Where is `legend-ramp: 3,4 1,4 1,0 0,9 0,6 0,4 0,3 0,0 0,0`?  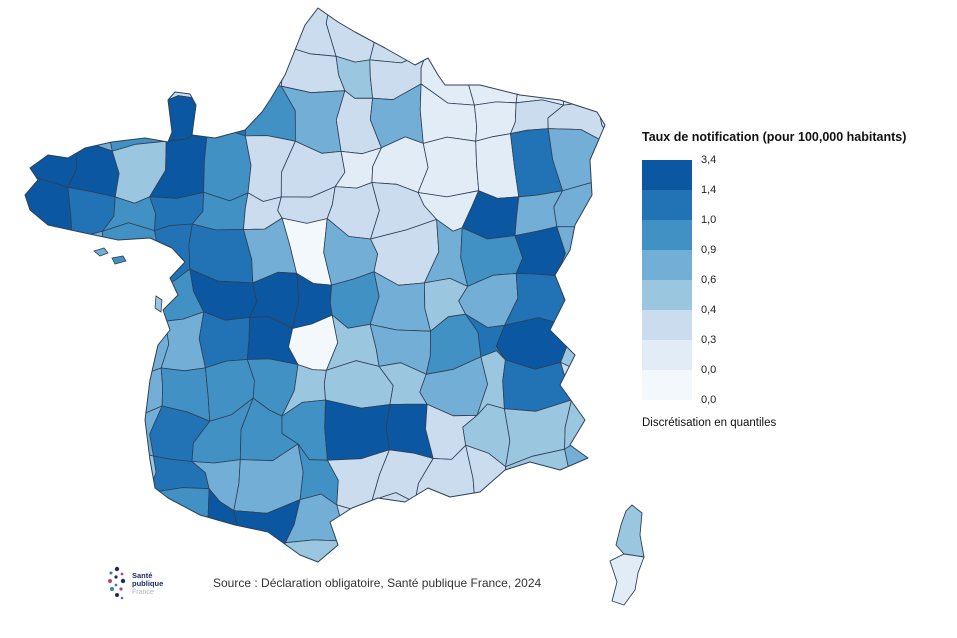 legend-ramp: 3,4 1,4 1,0 0,9 0,6 0,4 0,3 0,0 0,0 is located at coordinates (702, 280).